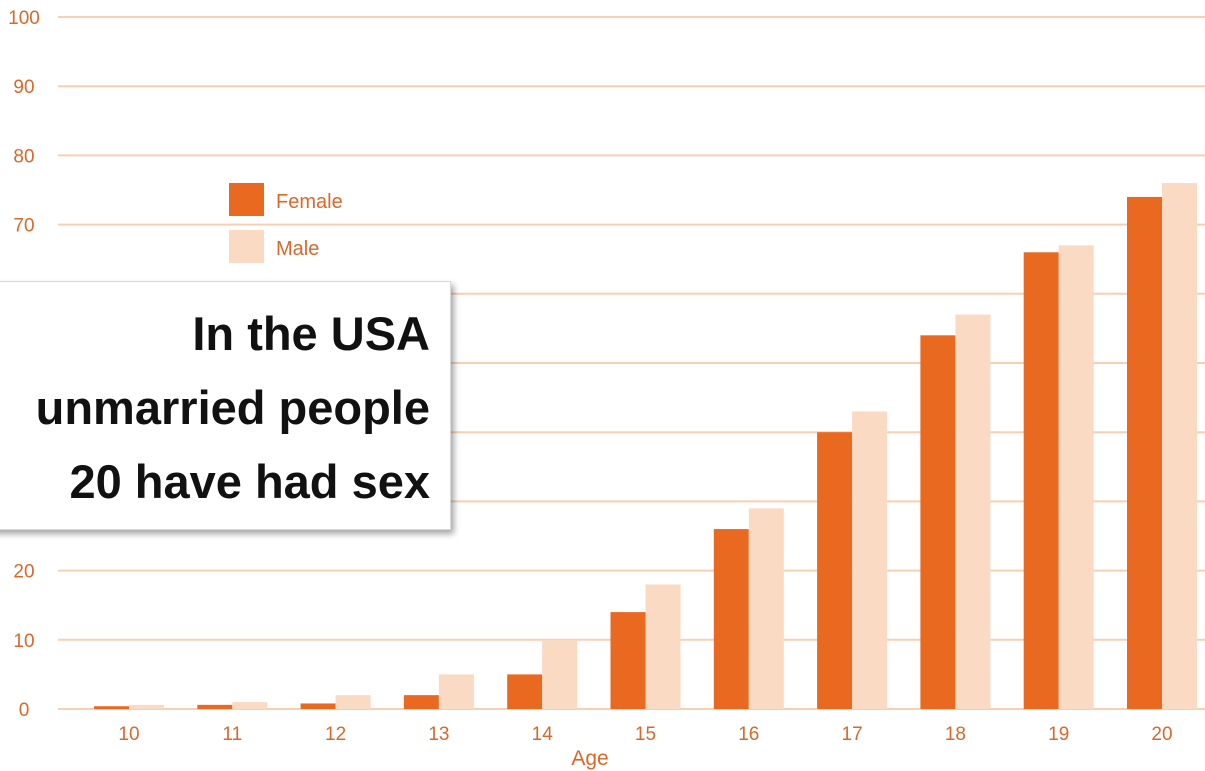 The width and height of the screenshot is (1205, 771). What do you see at coordinates (232, 734) in the screenshot?
I see `x-tick-label: 11` at bounding box center [232, 734].